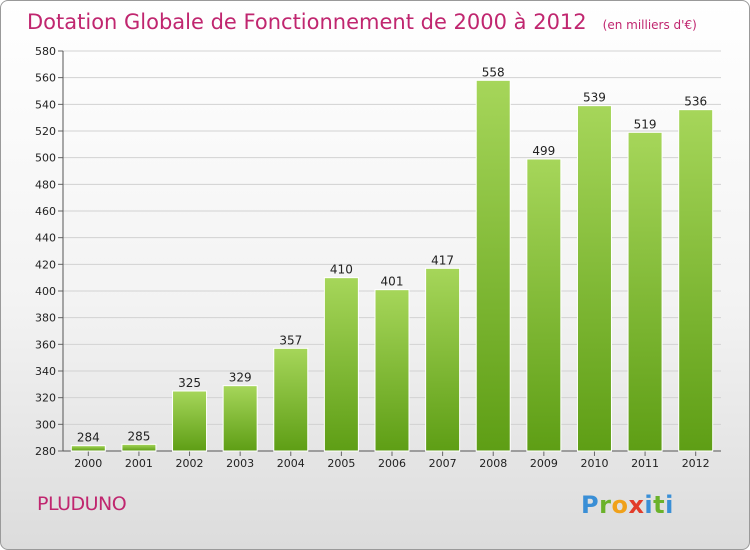  What do you see at coordinates (341, 463) in the screenshot?
I see `x-tick-label: 2005` at bounding box center [341, 463].